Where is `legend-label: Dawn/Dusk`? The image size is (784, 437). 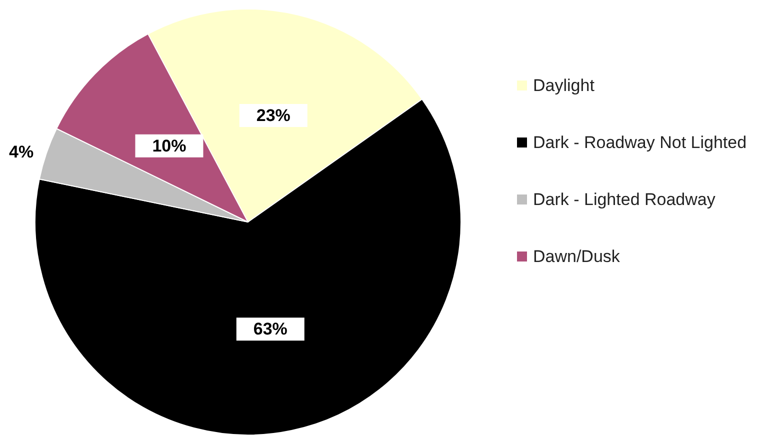
legend-label: Dawn/Dusk is located at coordinates (576, 256).